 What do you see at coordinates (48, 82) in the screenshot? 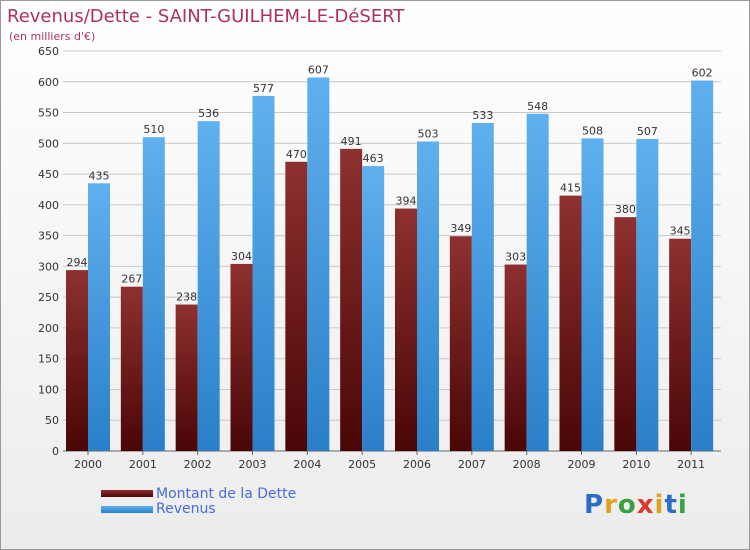
I see `y-tick-label: 600` at bounding box center [48, 82].